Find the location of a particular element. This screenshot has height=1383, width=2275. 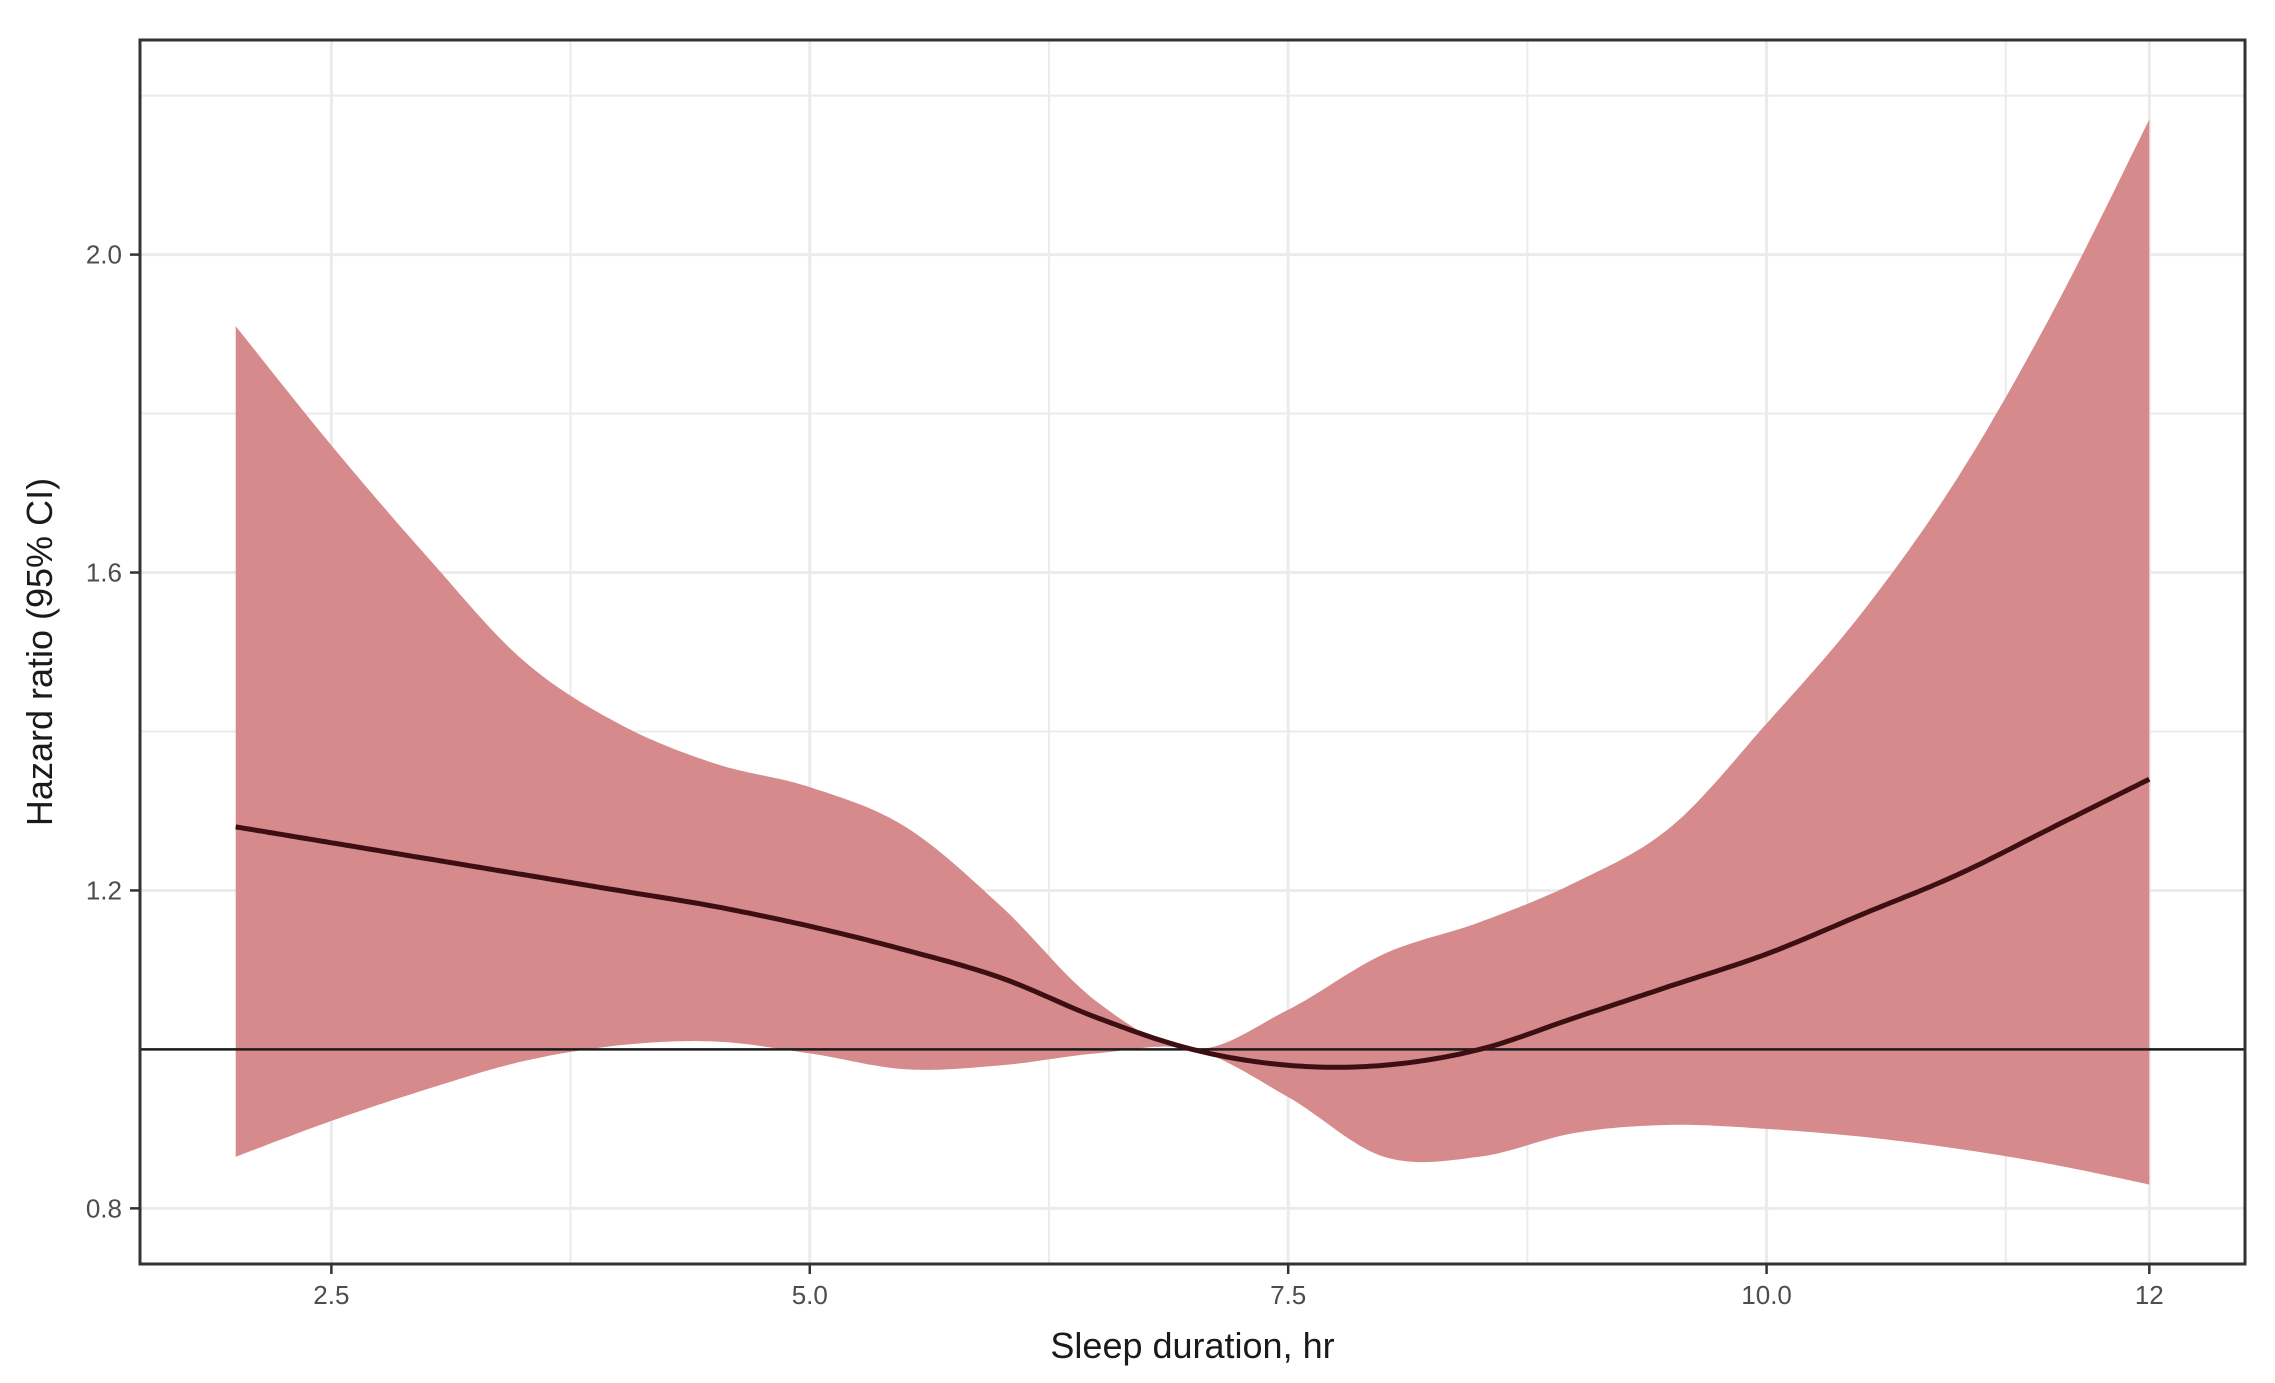

y-tick-label: 0.8 is located at coordinates (104, 1208).